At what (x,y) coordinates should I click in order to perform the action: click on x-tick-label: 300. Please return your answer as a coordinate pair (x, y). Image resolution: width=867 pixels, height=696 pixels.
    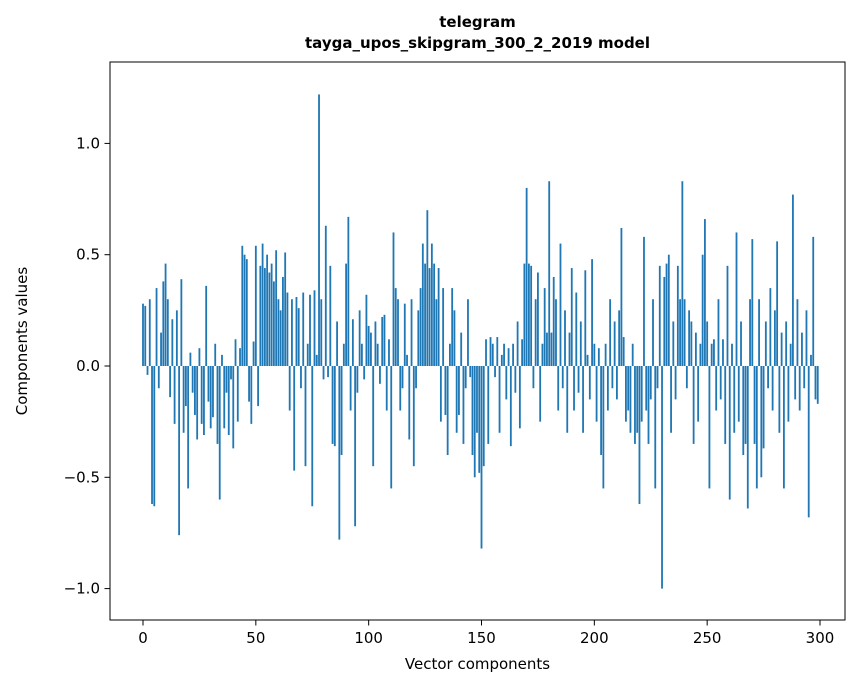
    Looking at the image, I should click on (820, 638).